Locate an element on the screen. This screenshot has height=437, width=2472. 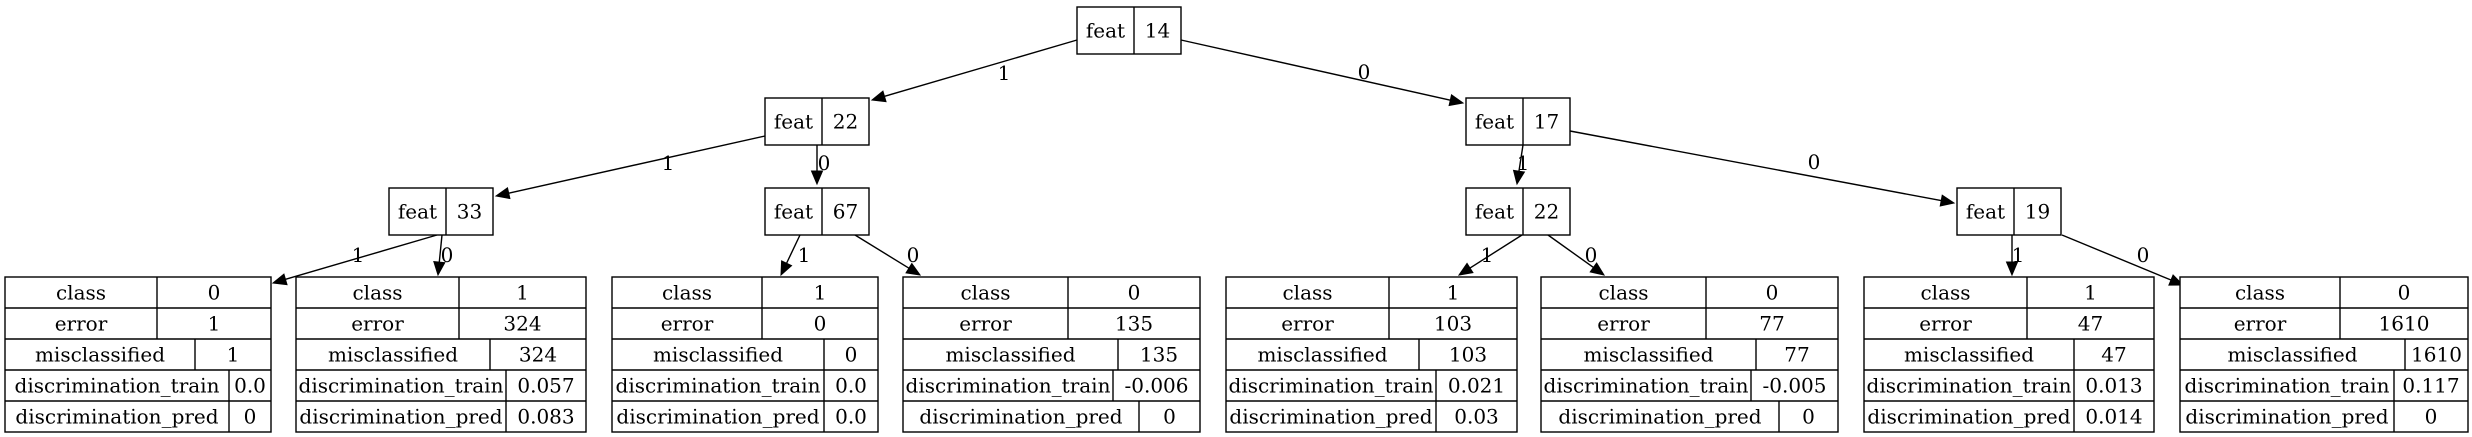
leaf-value: -0.005 is located at coordinates (1794, 386).